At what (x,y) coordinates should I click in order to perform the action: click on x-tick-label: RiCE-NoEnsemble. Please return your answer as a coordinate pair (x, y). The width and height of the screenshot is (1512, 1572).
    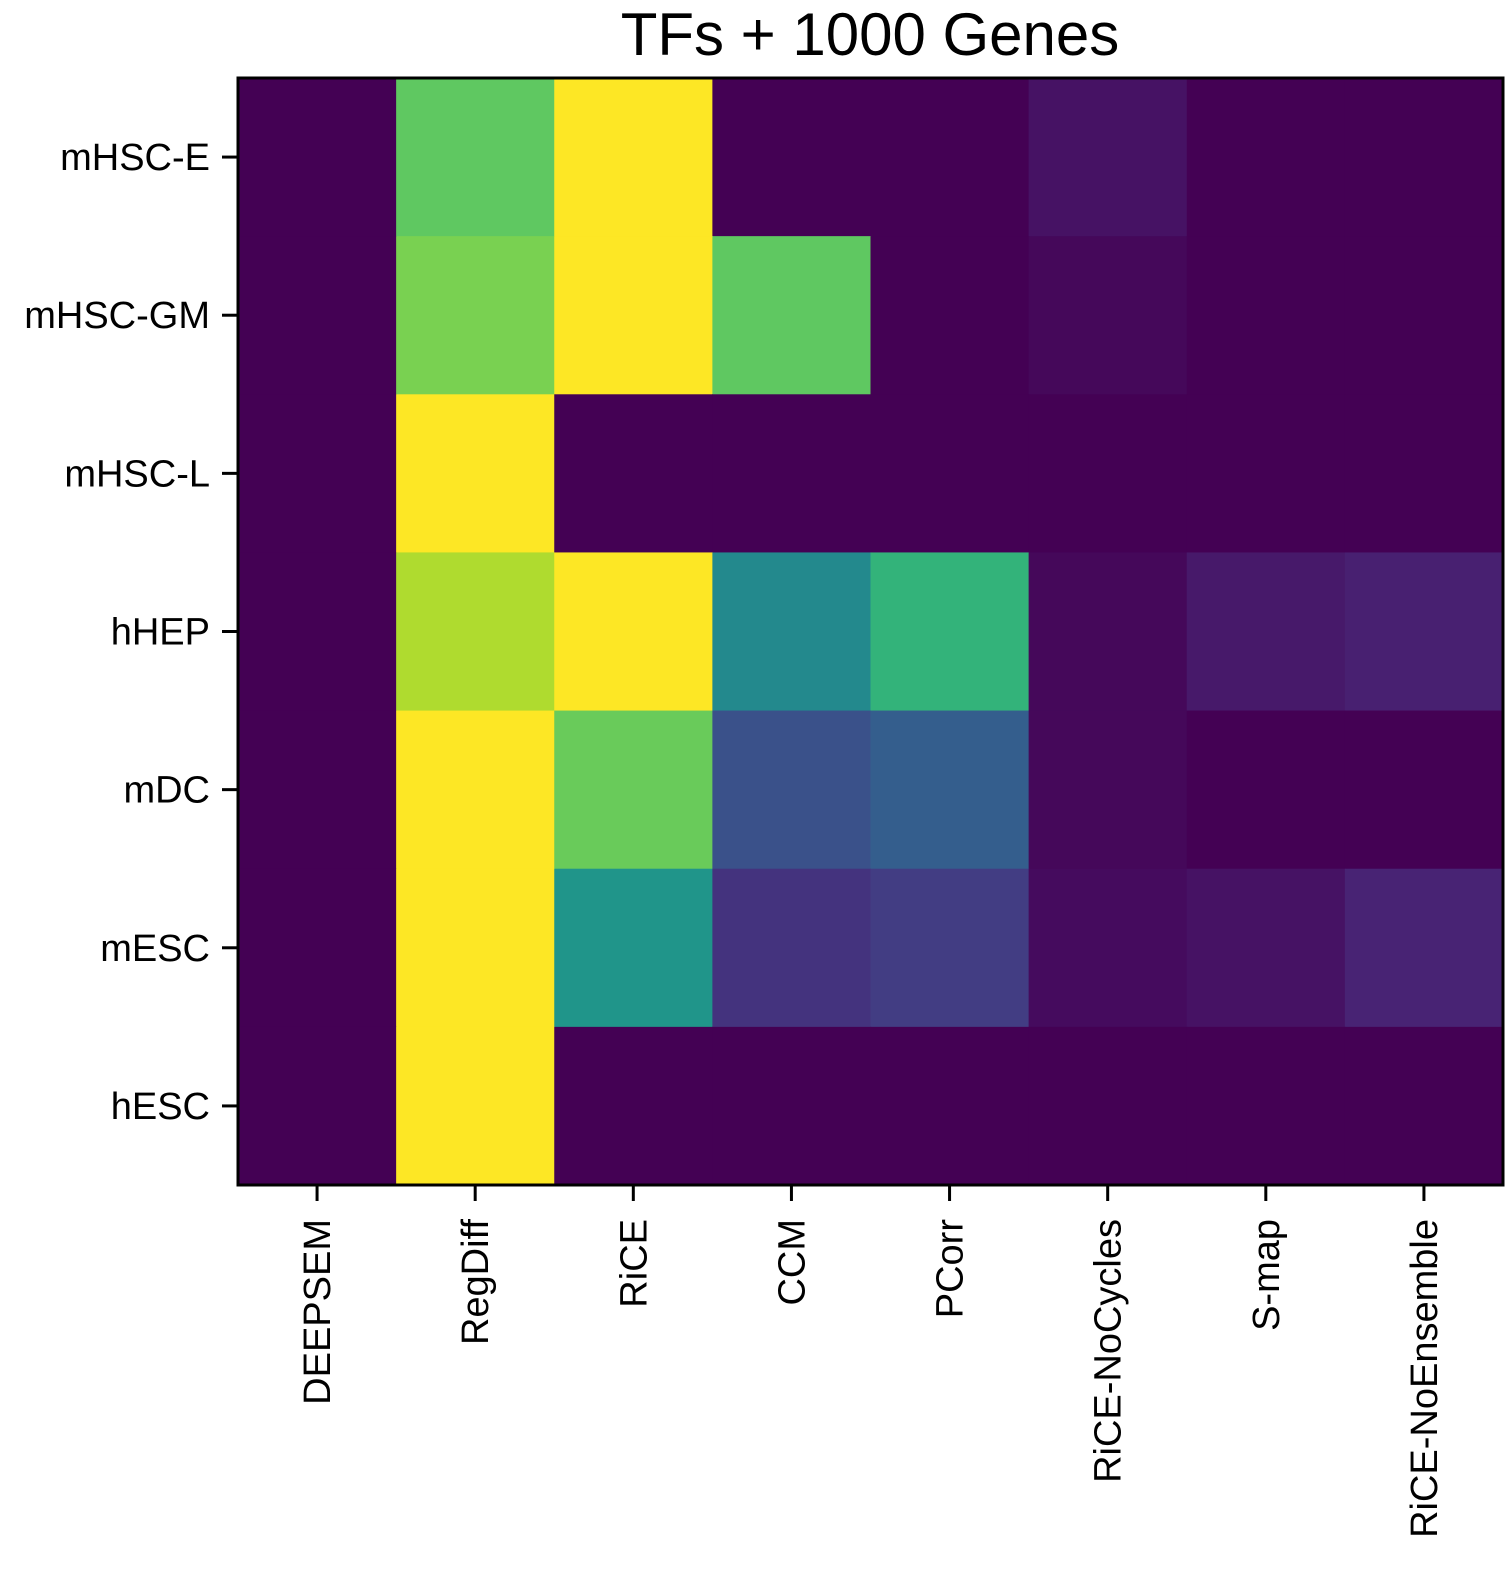
    Looking at the image, I should click on (1425, 1378).